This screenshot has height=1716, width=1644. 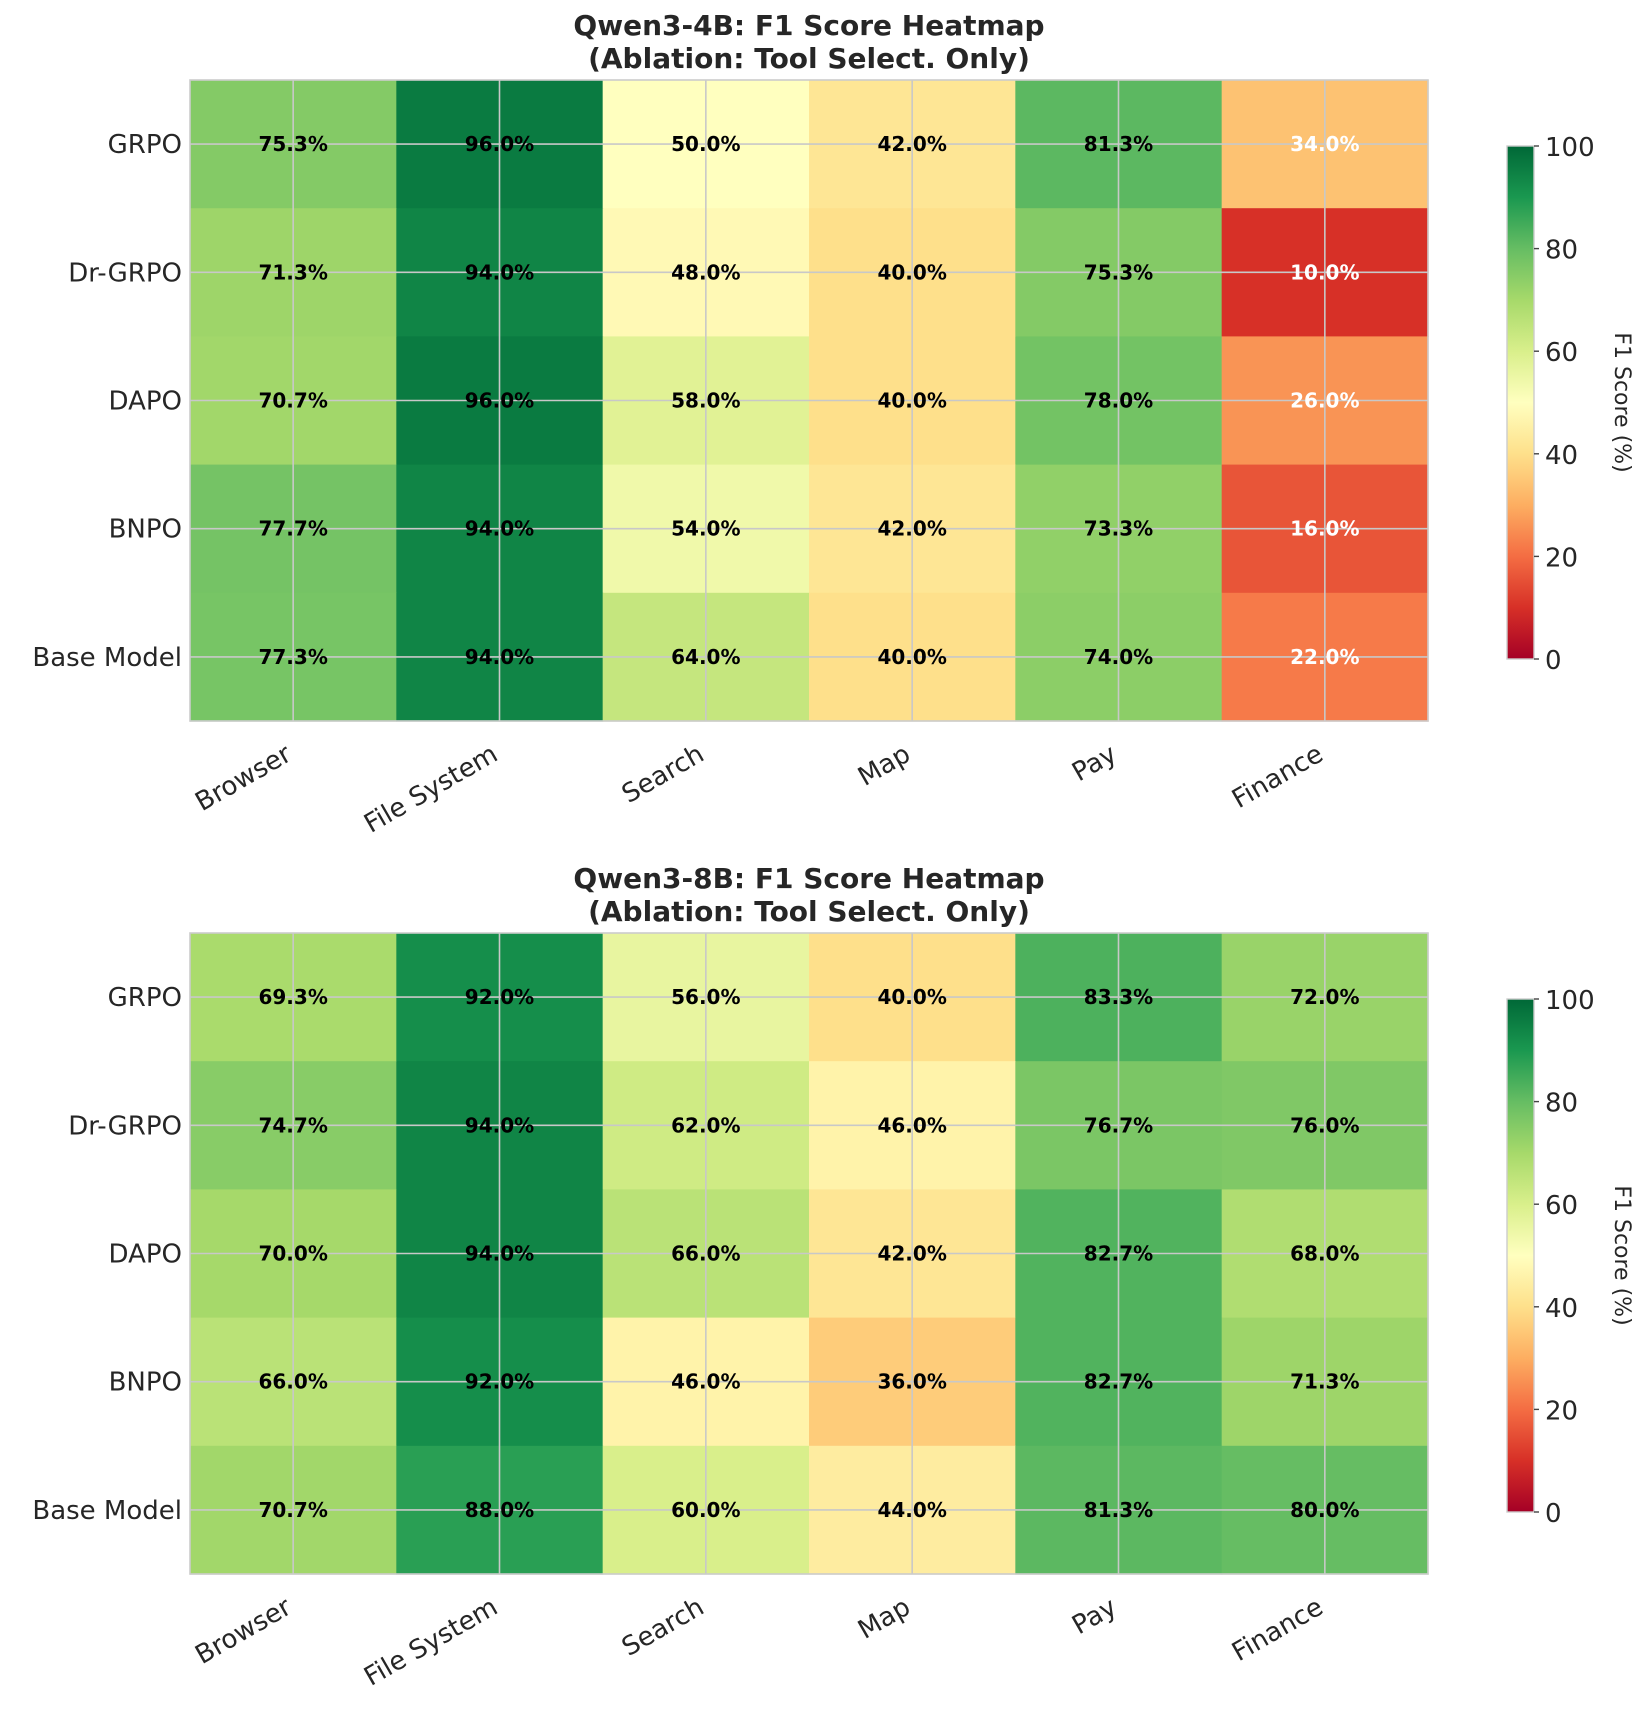 What do you see at coordinates (1118, 1125) in the screenshot?
I see `cell-value-label: 76.7%` at bounding box center [1118, 1125].